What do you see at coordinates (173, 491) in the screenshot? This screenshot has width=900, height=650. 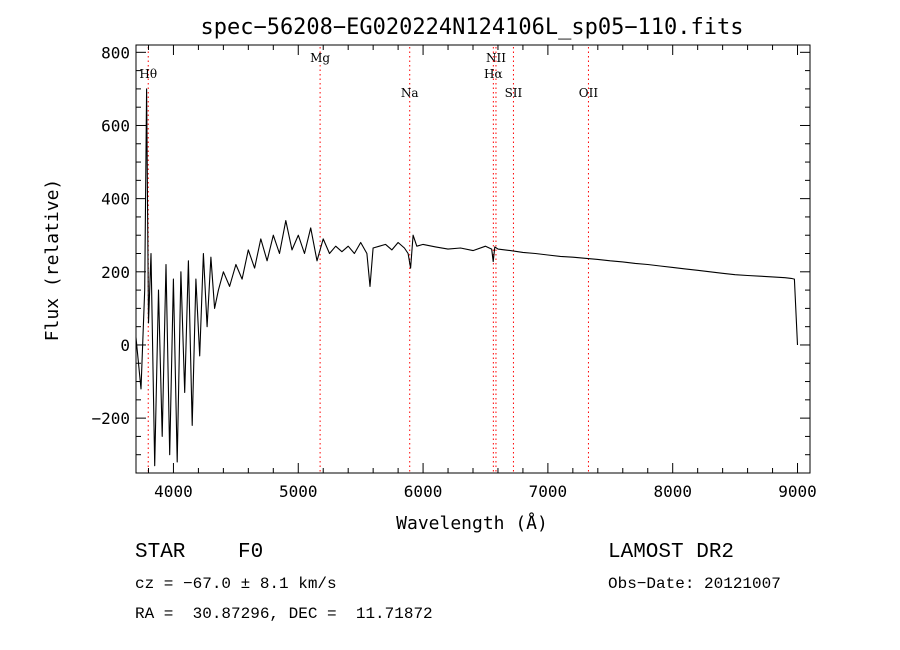 I see `x-tick-label: 4000` at bounding box center [173, 491].